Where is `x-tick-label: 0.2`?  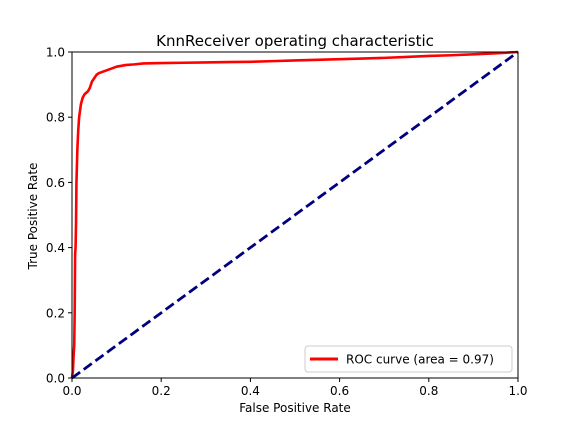
x-tick-label: 0.2 is located at coordinates (161, 391).